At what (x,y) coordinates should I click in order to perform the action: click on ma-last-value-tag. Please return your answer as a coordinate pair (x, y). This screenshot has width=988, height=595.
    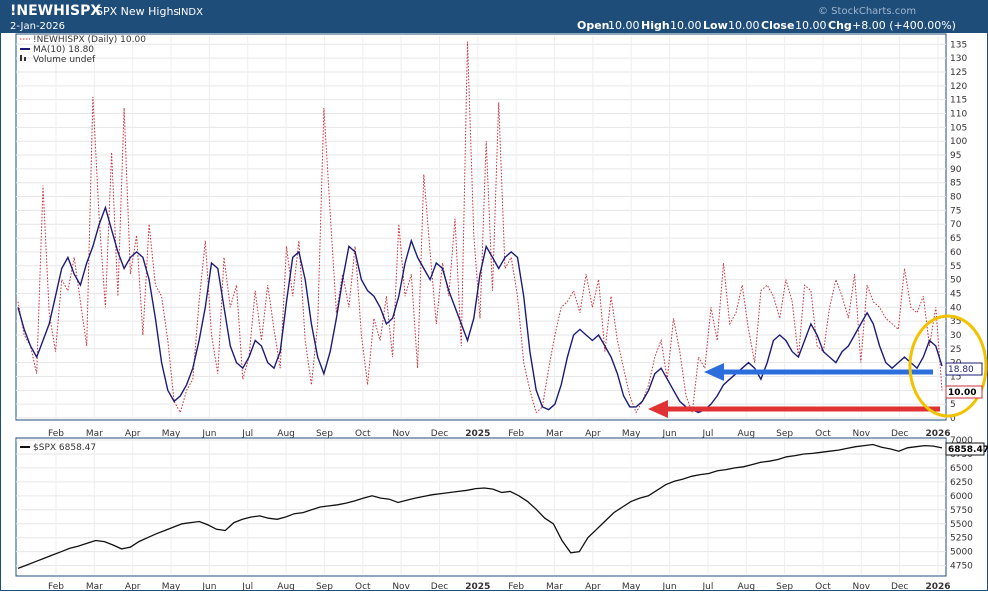
    Looking at the image, I should click on (964, 369).